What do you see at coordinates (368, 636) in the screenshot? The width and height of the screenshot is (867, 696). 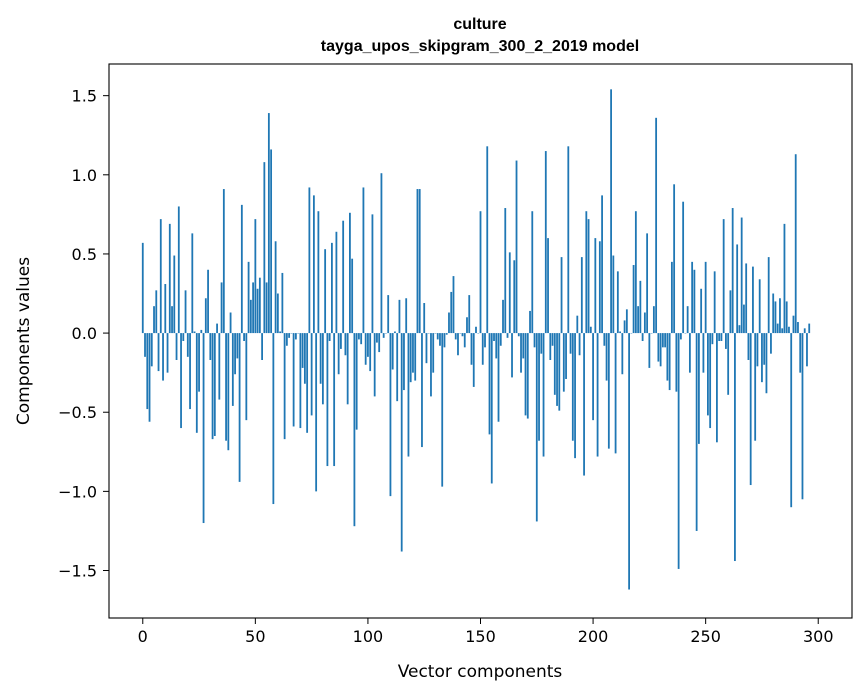 I see `x-tick-label: 100` at bounding box center [368, 636].